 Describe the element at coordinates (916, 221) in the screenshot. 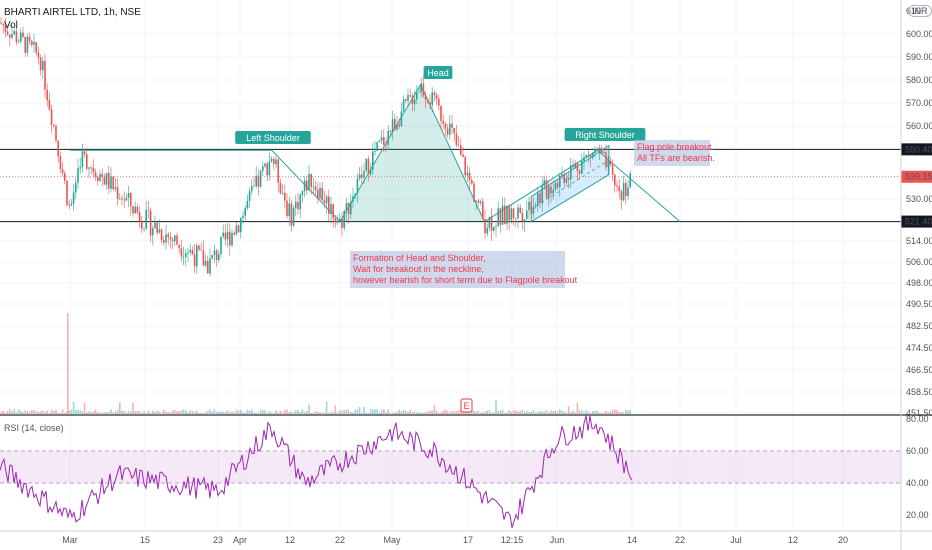

I see `neckline-tag` at that location.